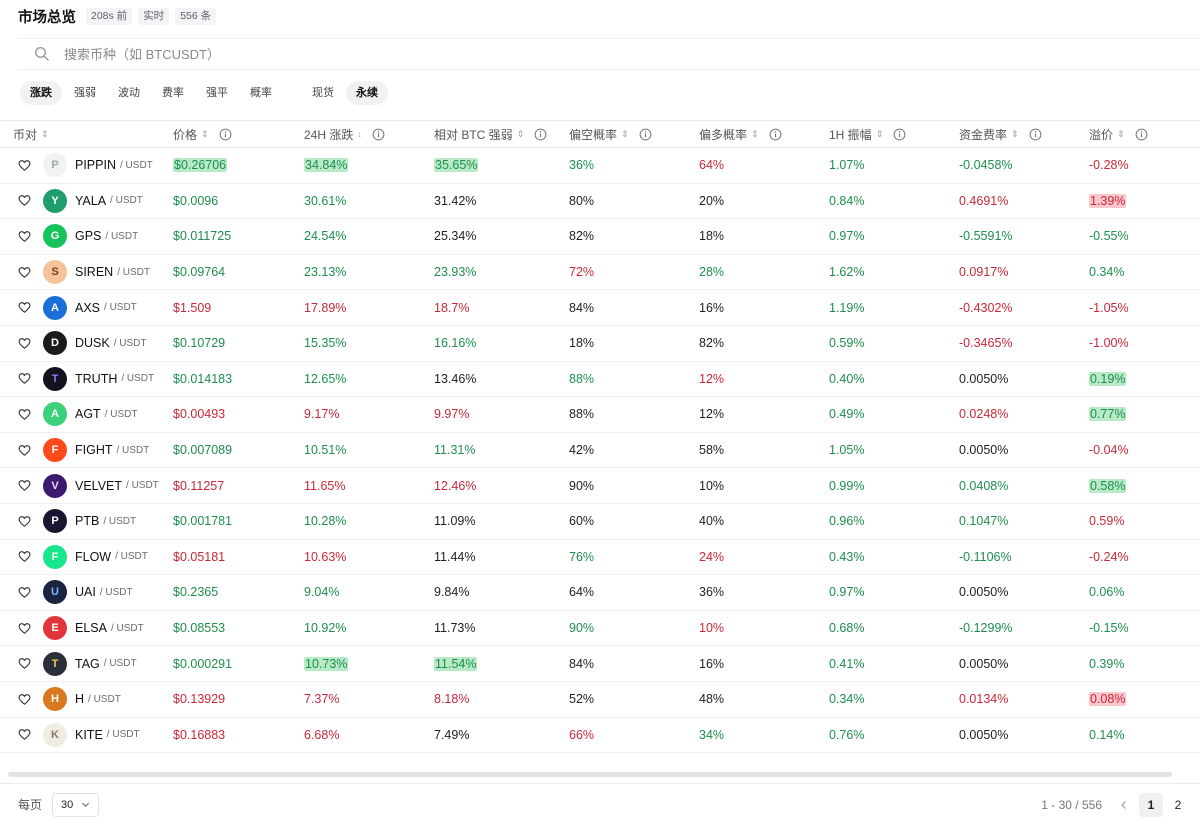 The height and width of the screenshot is (825, 1200). What do you see at coordinates (1024, 134) in the screenshot?
I see `column-header: 资金费率 ⇕` at bounding box center [1024, 134].